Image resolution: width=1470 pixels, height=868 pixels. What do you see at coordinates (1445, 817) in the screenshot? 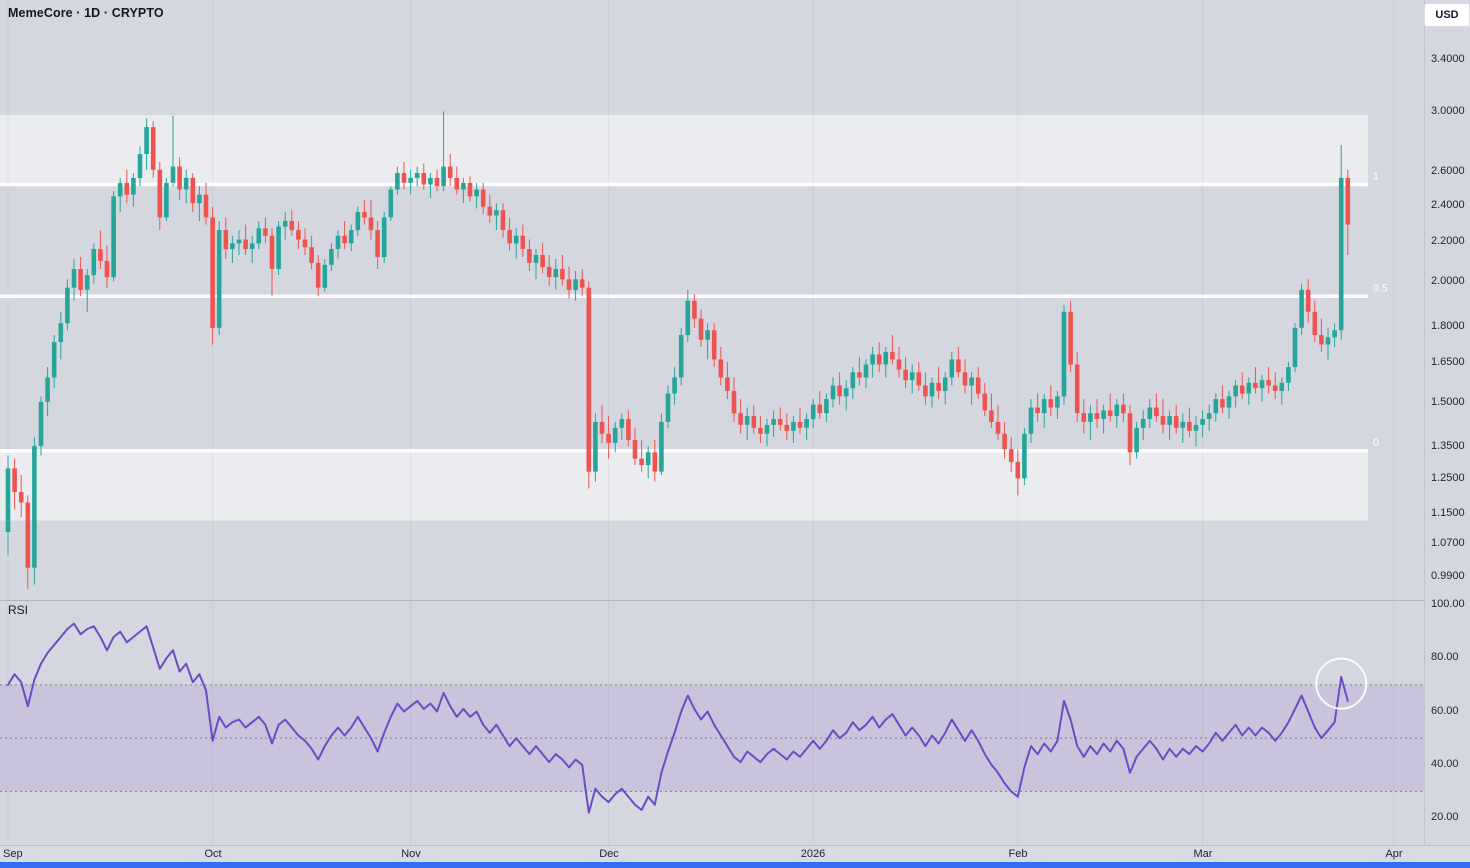
I see `rsi-tick-label: 20.00` at bounding box center [1445, 817].